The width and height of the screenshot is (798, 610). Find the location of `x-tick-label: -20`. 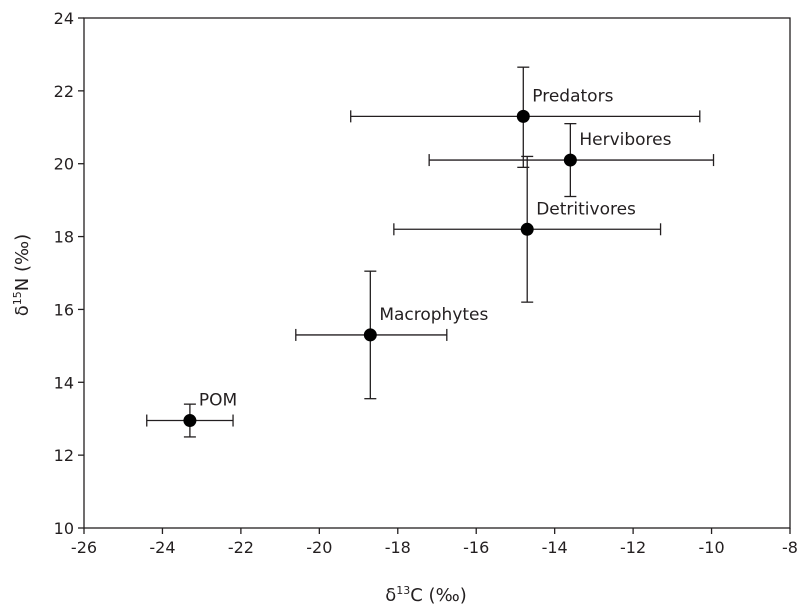

x-tick-label: -20 is located at coordinates (319, 547).